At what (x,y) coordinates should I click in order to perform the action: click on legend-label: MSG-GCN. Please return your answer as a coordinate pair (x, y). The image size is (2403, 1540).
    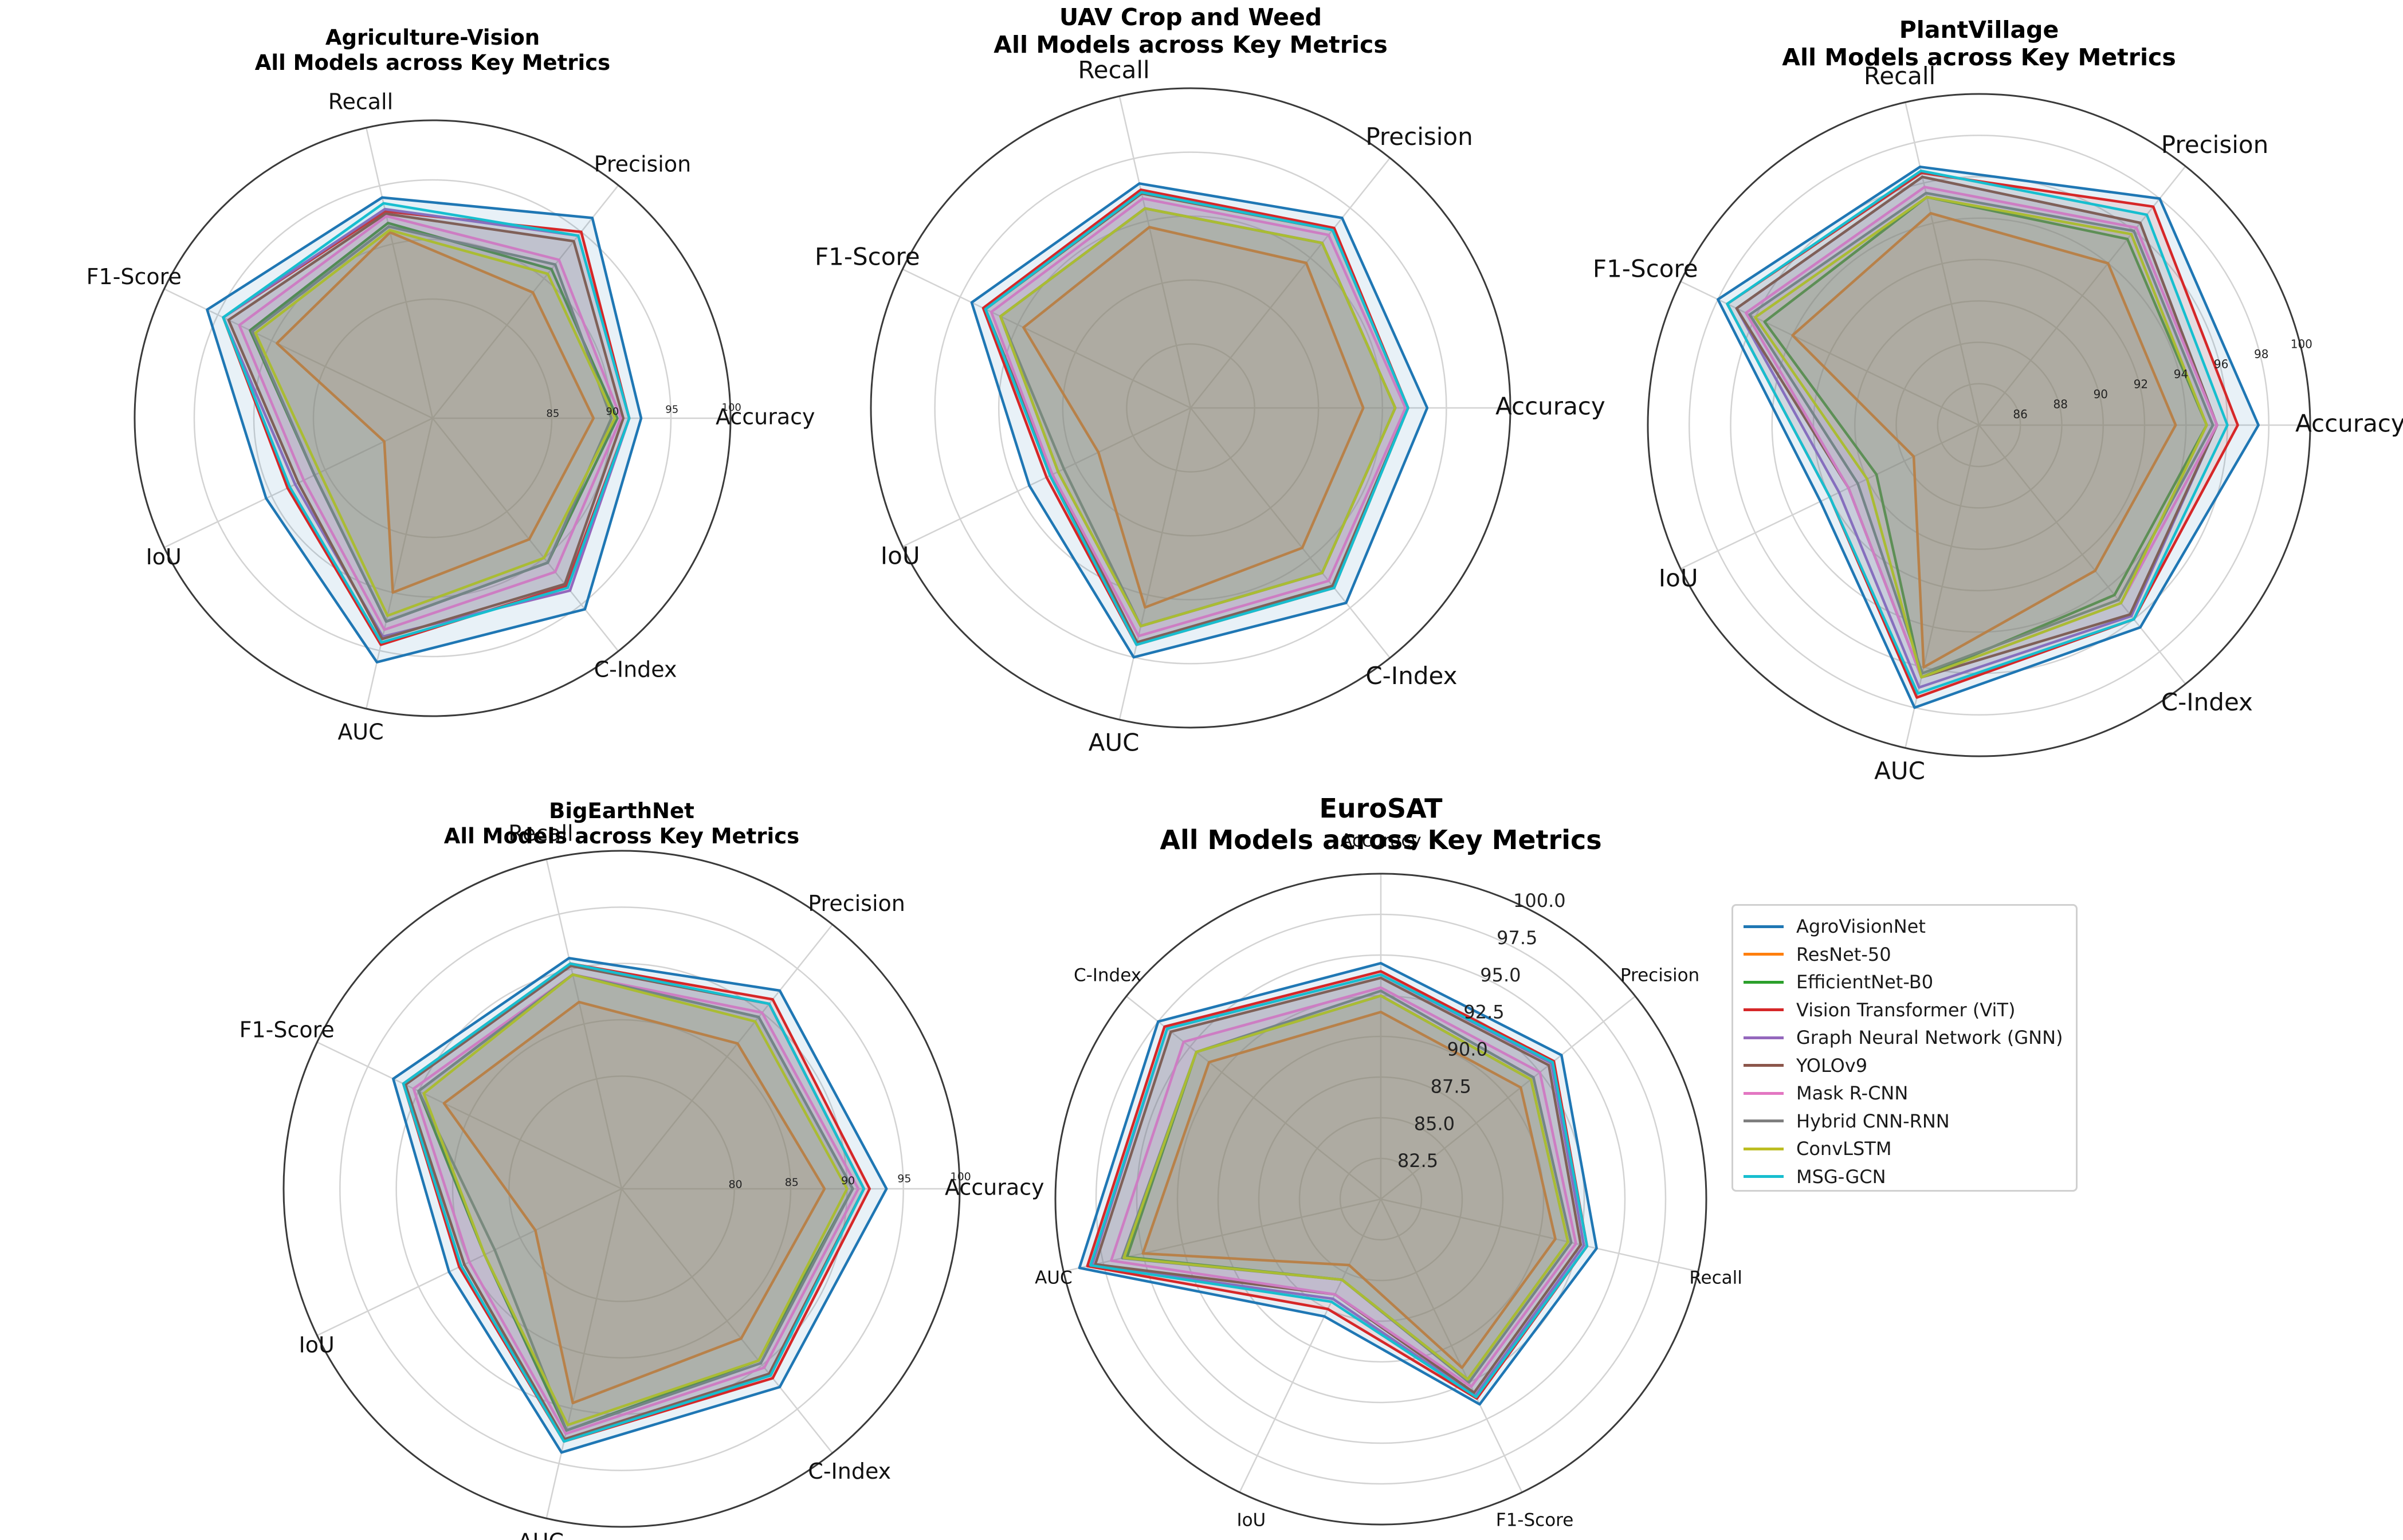
    Looking at the image, I should click on (1841, 1176).